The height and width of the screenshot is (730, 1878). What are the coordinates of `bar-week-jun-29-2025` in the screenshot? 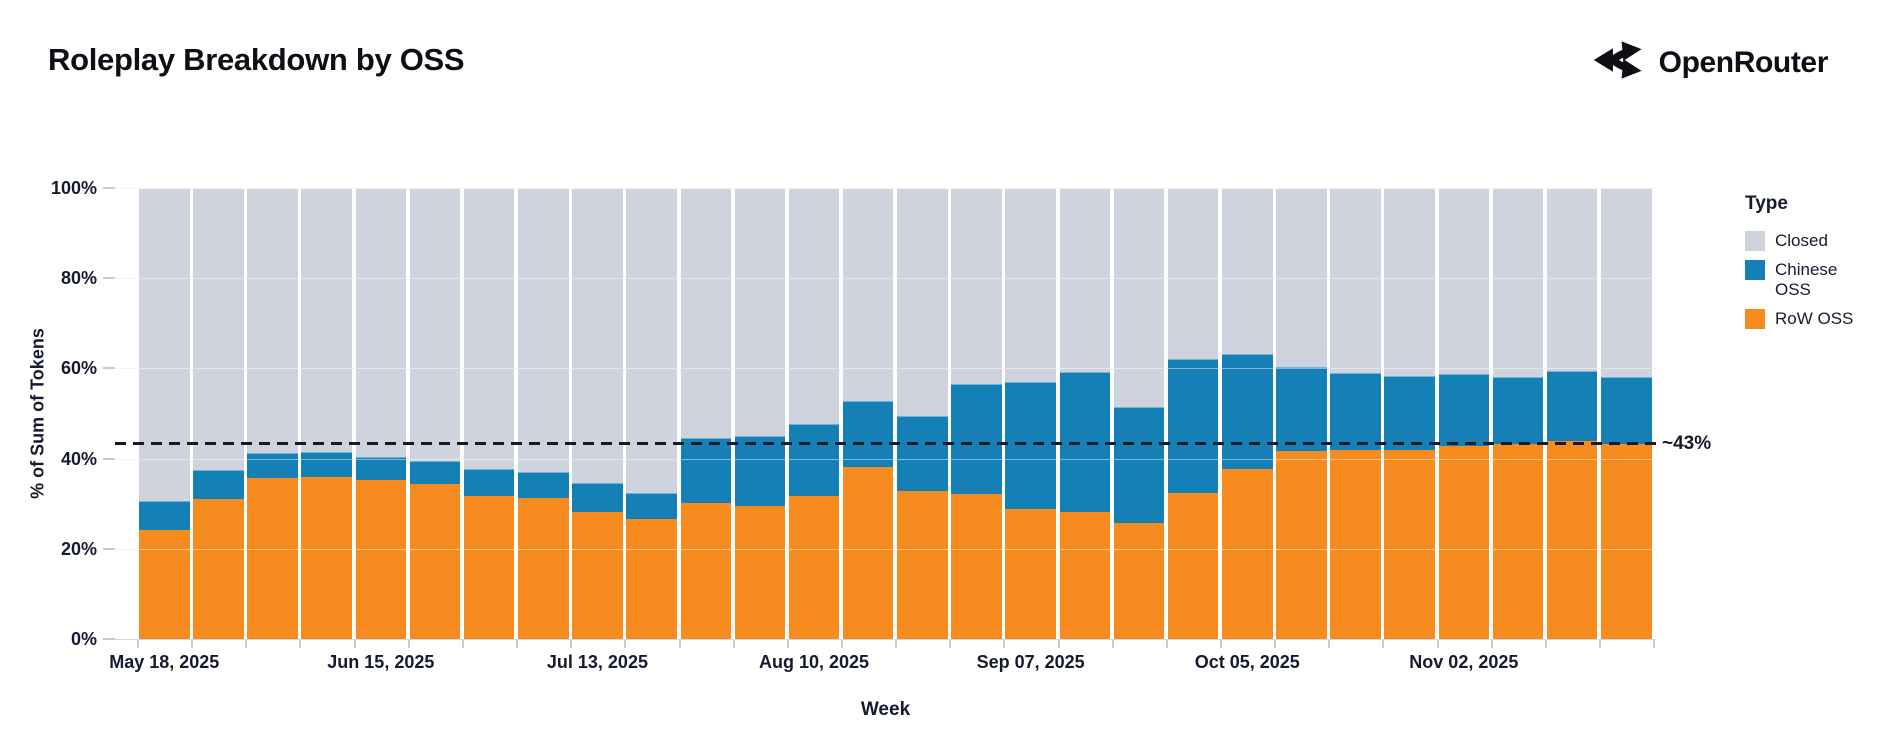 It's located at (489, 413).